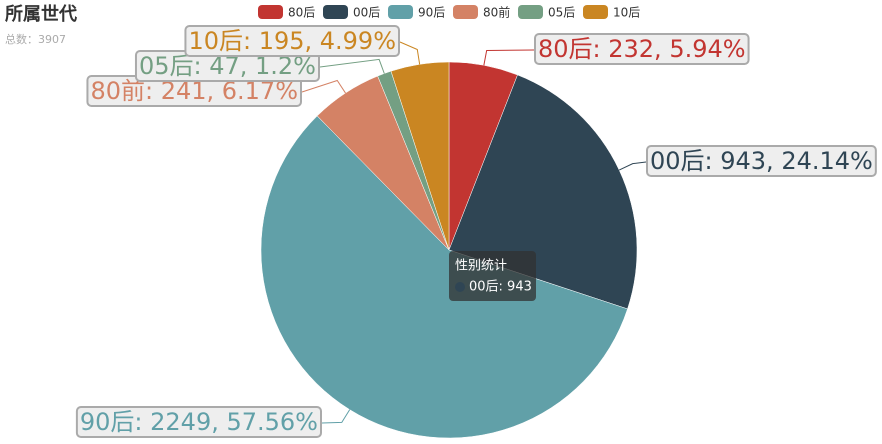 Image resolution: width=882 pixels, height=444 pixels. I want to click on legend-label: 00后, so click(366, 13).